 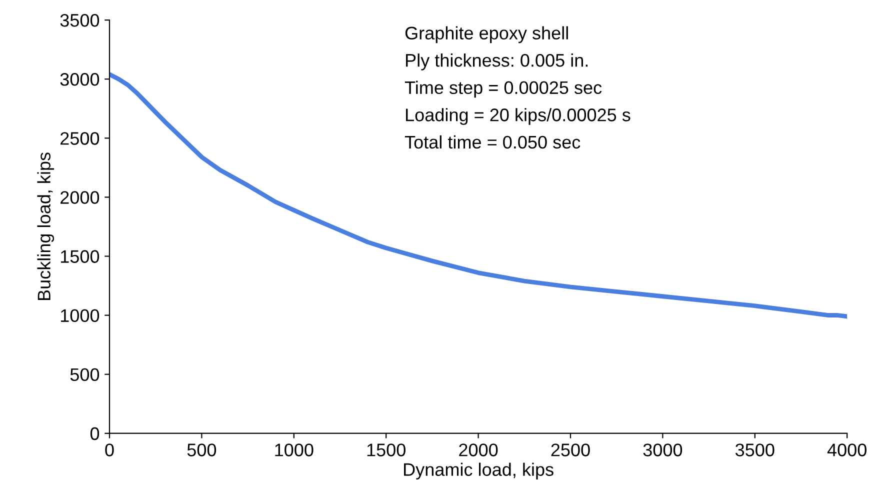 I want to click on y-tick-label: 500, so click(x=85, y=375).